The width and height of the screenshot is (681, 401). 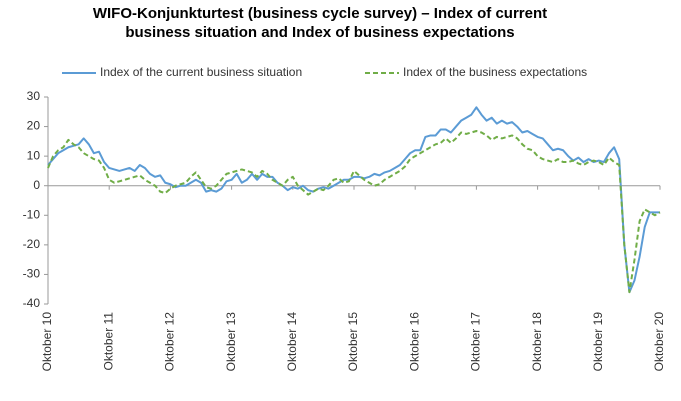 What do you see at coordinates (495, 72) in the screenshot?
I see `legend-label: Index of the business expectations` at bounding box center [495, 72].